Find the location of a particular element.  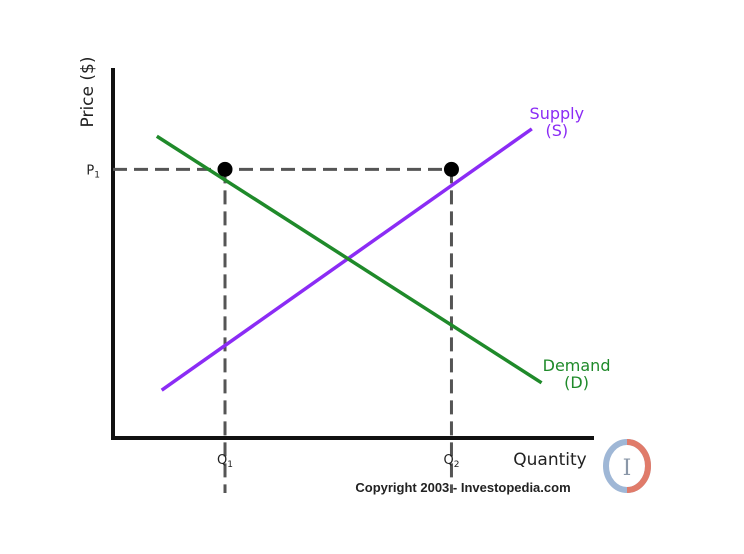

y-axis-title: Price ($) is located at coordinates (88, 92).